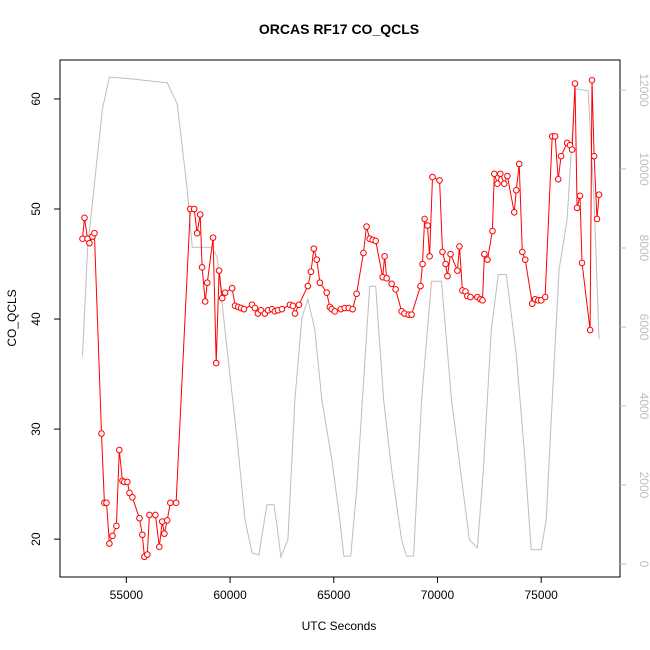  Describe the element at coordinates (36, 319) in the screenshot. I see `y-tick-label: 40` at that location.